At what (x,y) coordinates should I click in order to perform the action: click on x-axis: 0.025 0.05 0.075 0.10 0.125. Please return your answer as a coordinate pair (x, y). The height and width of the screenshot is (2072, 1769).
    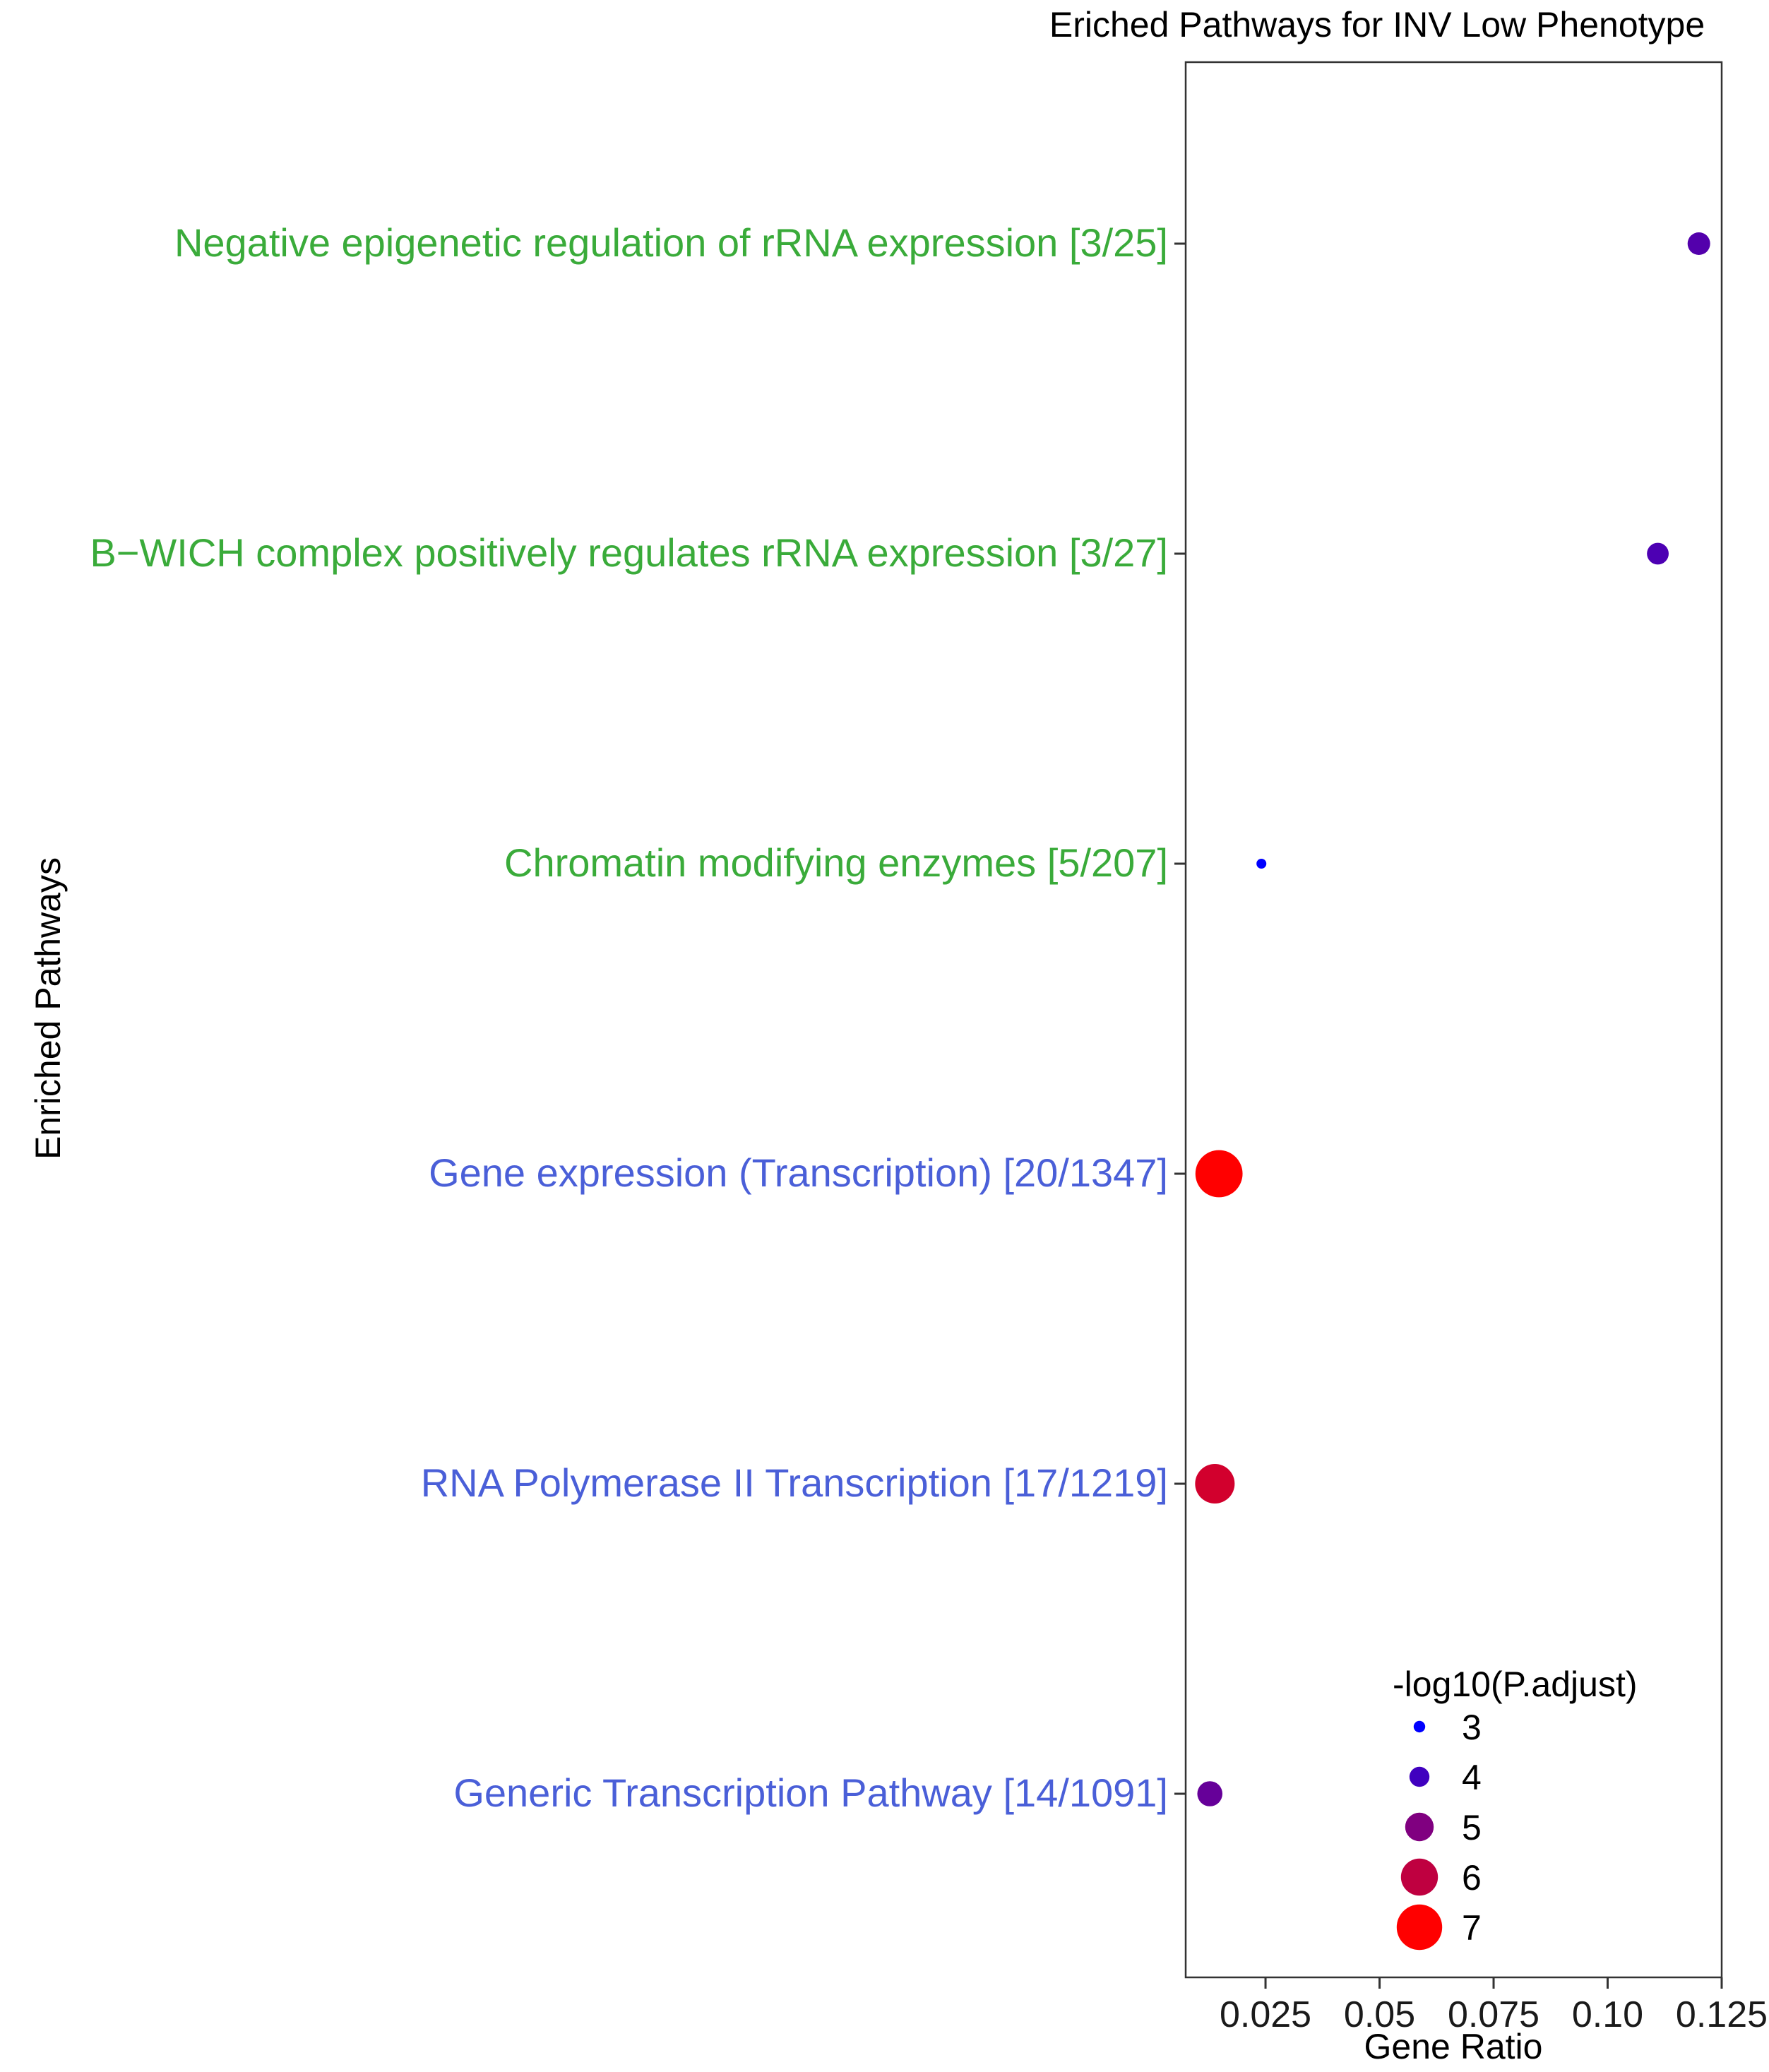
    Looking at the image, I should click on (1494, 2006).